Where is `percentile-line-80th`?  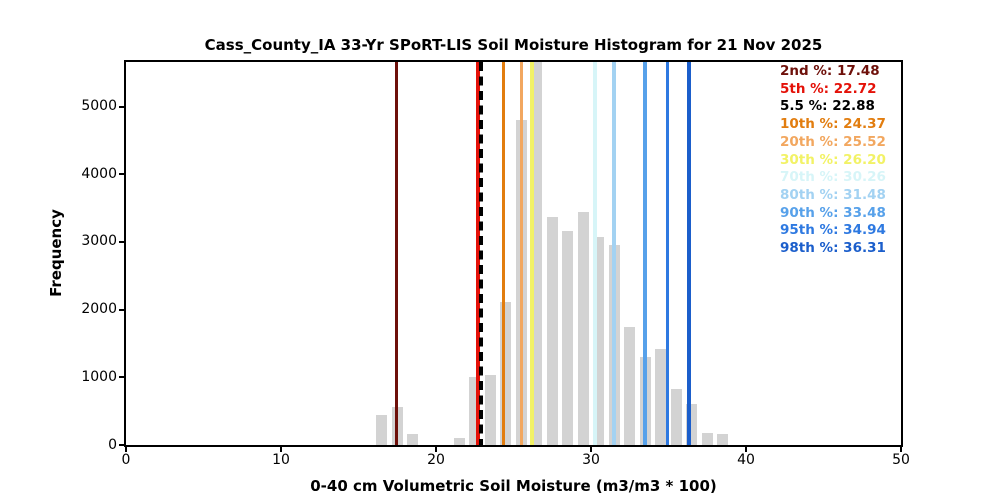 percentile-line-80th is located at coordinates (614, 253).